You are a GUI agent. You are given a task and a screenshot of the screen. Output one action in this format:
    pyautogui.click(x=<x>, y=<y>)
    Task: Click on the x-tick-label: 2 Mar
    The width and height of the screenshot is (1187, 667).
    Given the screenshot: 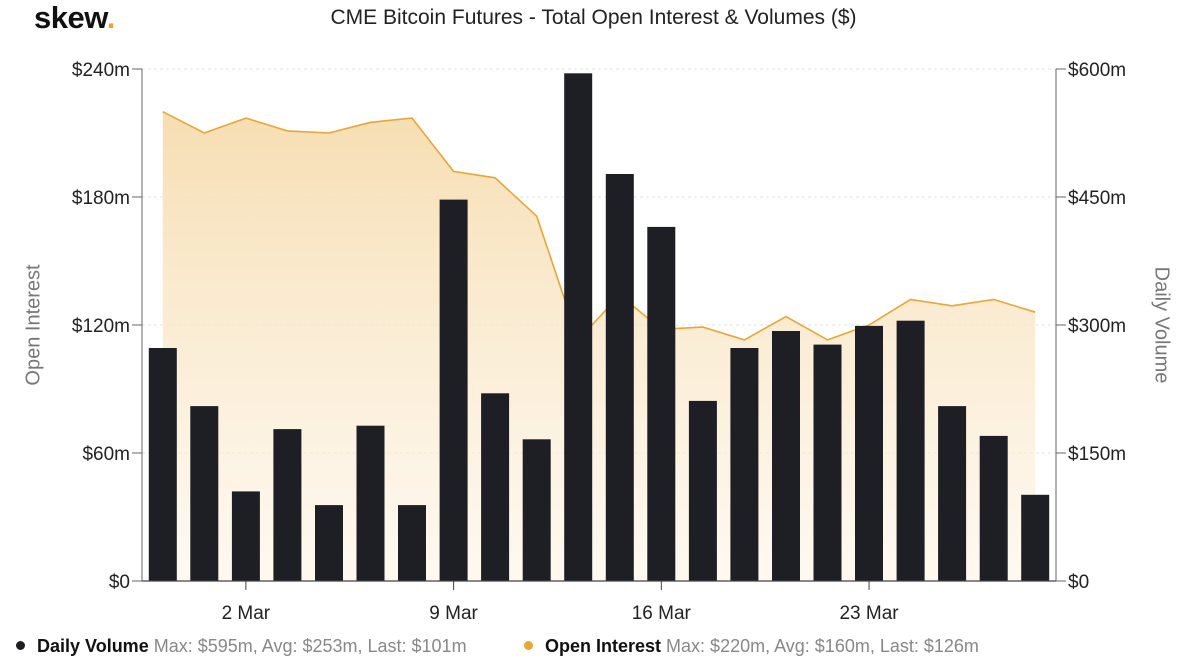 What is the action you would take?
    pyautogui.click(x=246, y=613)
    